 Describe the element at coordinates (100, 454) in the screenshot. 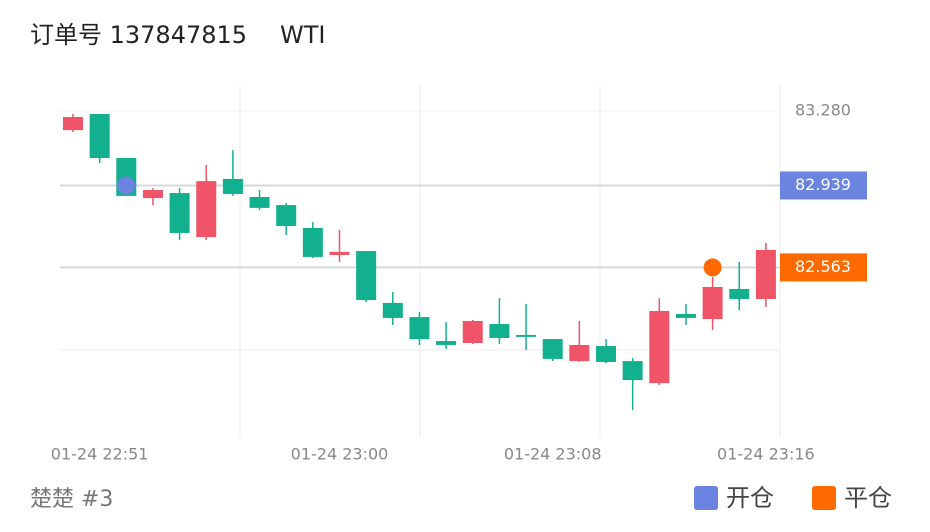

I see `x-tick-label: 01-24 22:51` at that location.